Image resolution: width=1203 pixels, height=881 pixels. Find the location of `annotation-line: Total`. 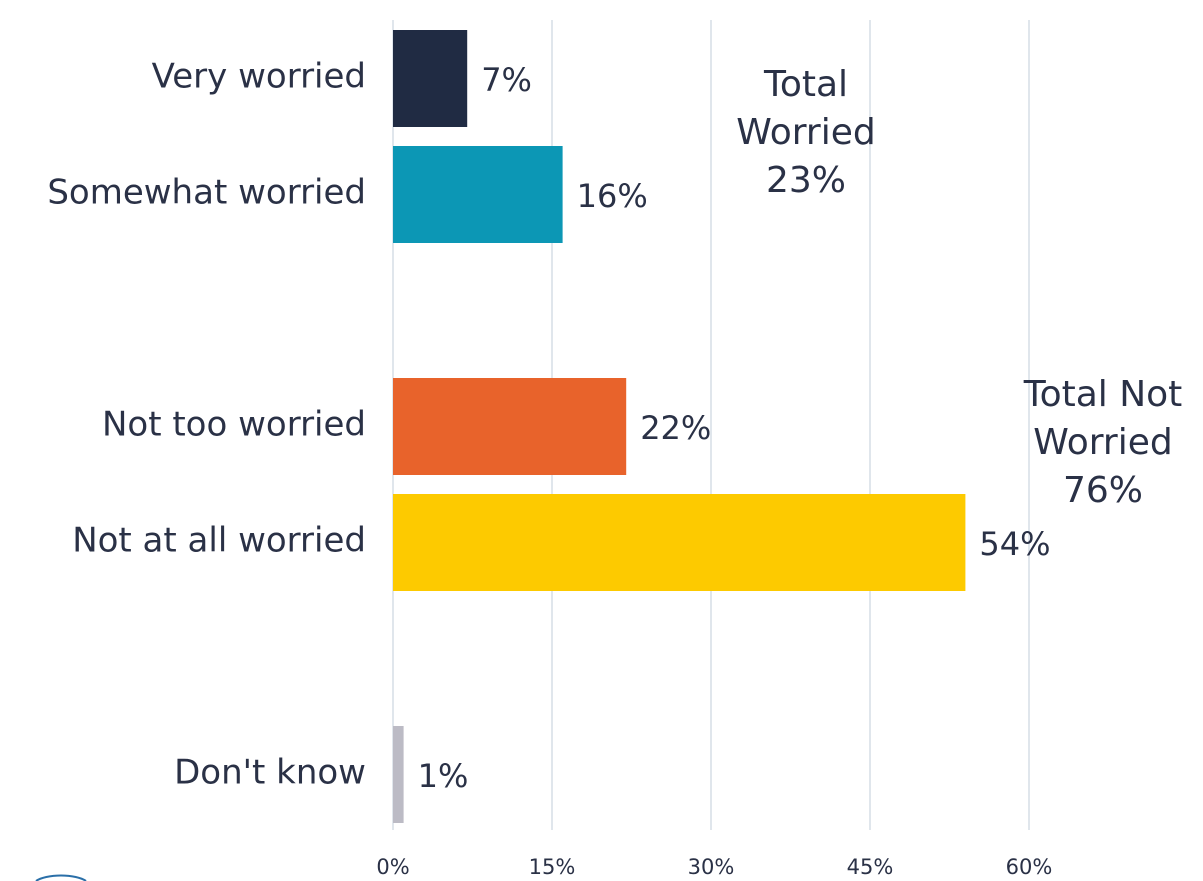

annotation-line: Total is located at coordinates (805, 84).